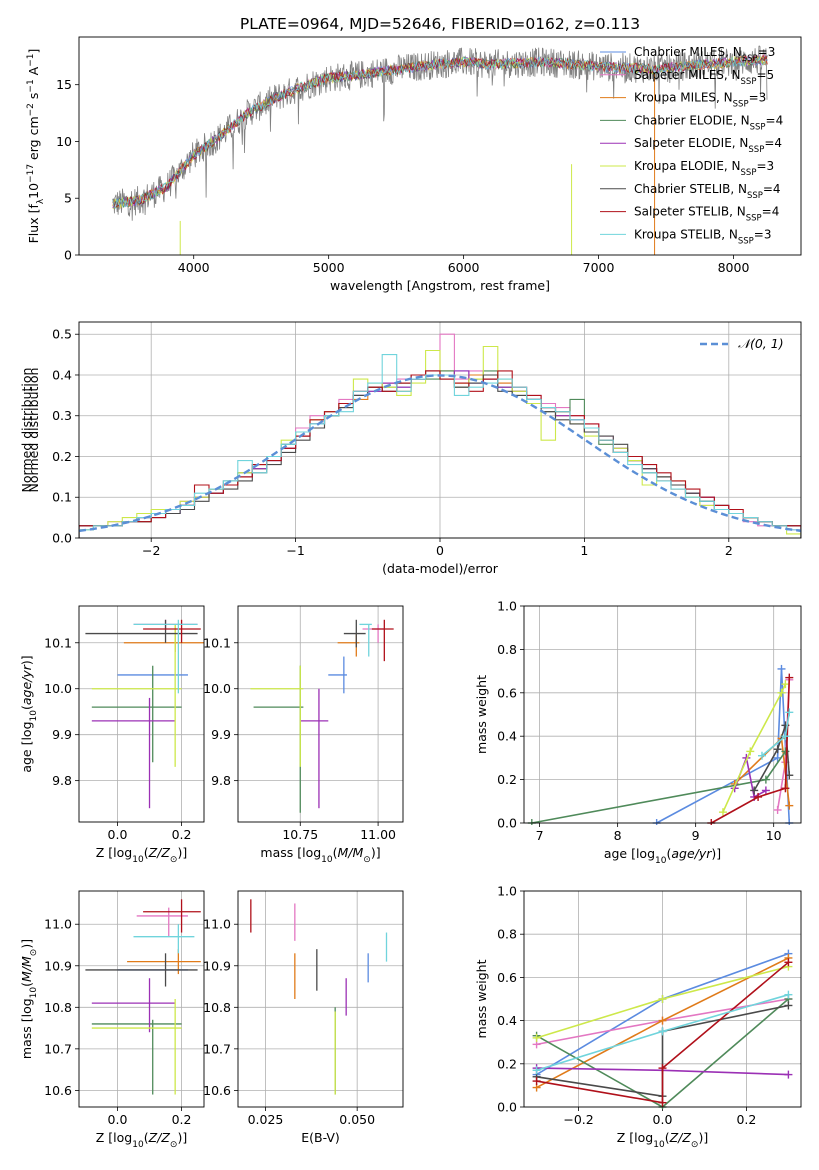 This screenshot has width=819, height=1170. What do you see at coordinates (36, 146) in the screenshot?
I see `y-axis-label: Flux [fλ10−17 erg cm−2 s−1 A−1]` at bounding box center [36, 146].